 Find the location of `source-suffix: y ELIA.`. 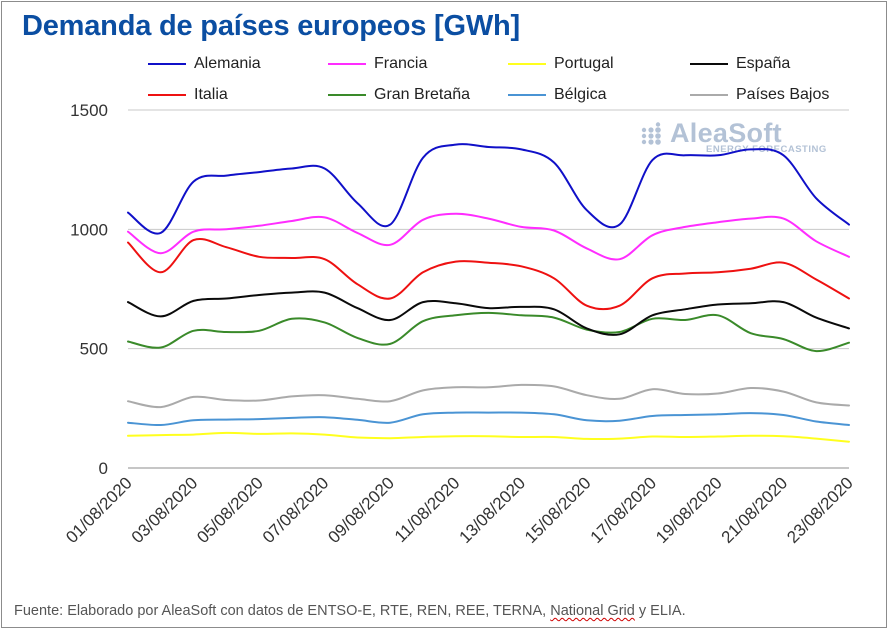

source-suffix: y ELIA. is located at coordinates (660, 611).